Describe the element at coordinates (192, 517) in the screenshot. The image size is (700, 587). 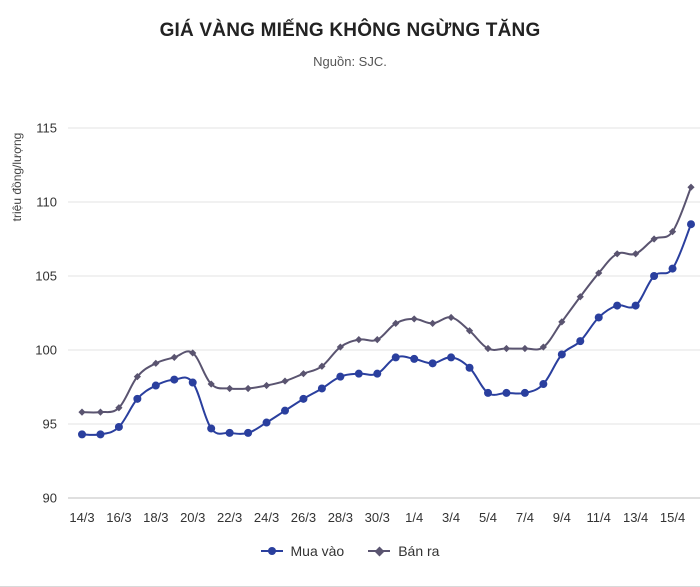
I see `x-tick-label: 20/3` at that location.